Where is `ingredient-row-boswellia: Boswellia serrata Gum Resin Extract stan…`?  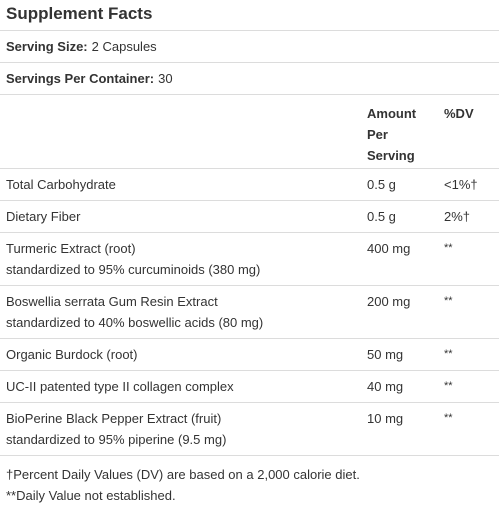 ingredient-row-boswellia: Boswellia serrata Gum Resin Extract stan… is located at coordinates (249, 312).